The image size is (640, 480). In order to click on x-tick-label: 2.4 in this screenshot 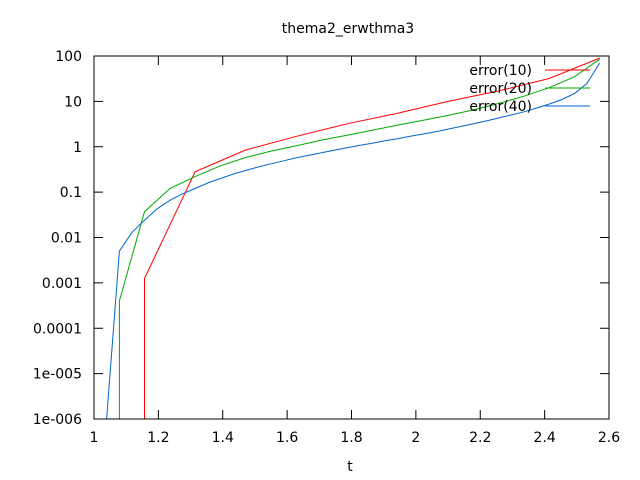, I will do `click(544, 438)`.